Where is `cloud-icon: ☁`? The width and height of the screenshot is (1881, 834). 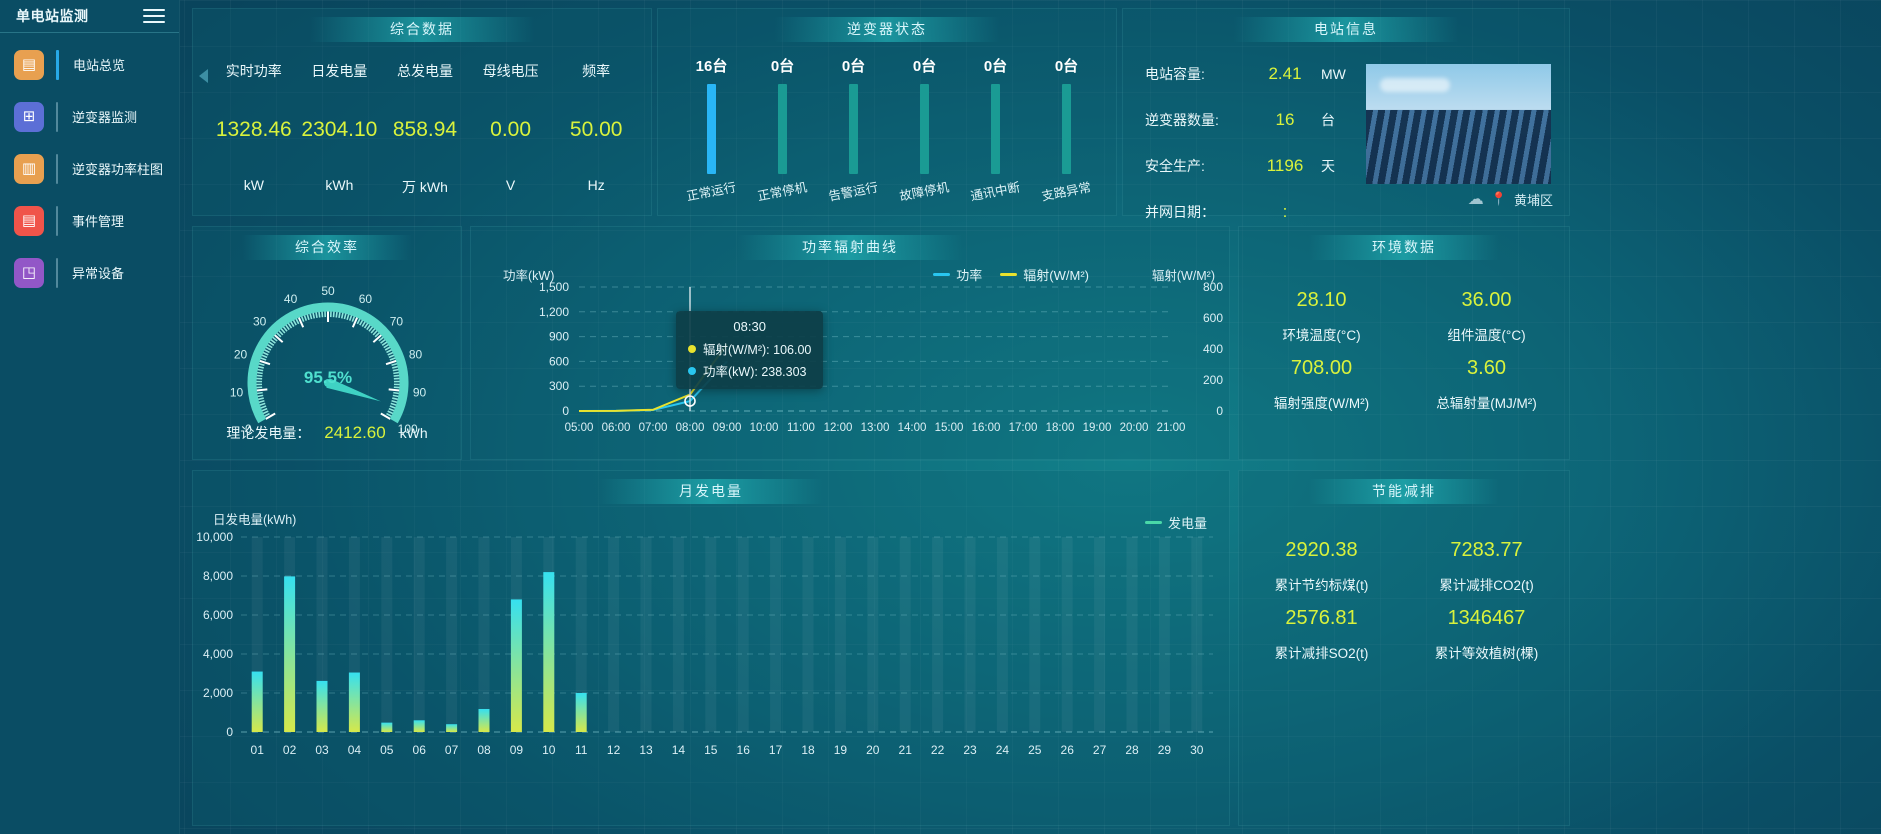 cloud-icon: ☁ is located at coordinates (1475, 199).